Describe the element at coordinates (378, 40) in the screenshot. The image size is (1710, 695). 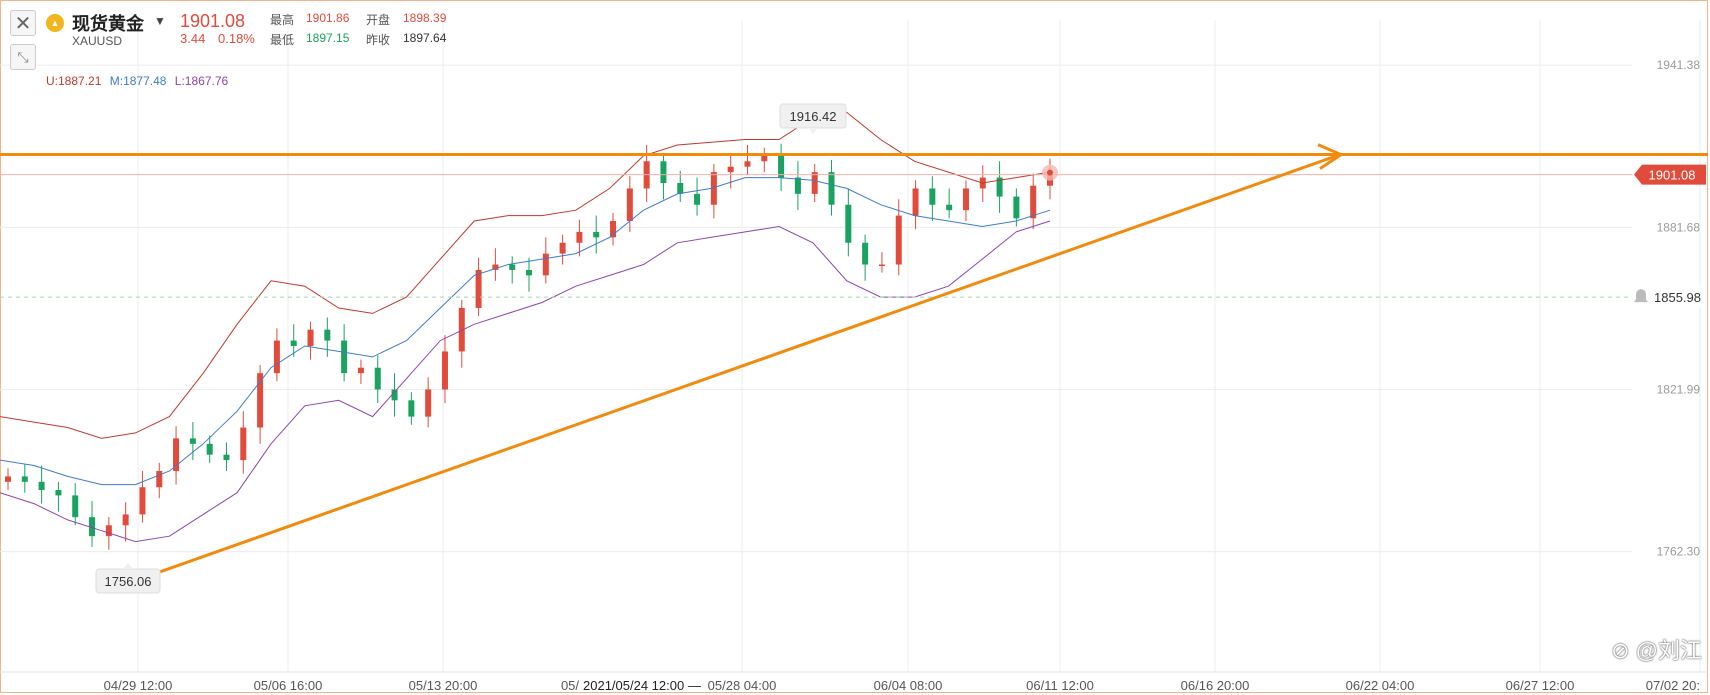
I see `prev-close-label: 昨收` at that location.